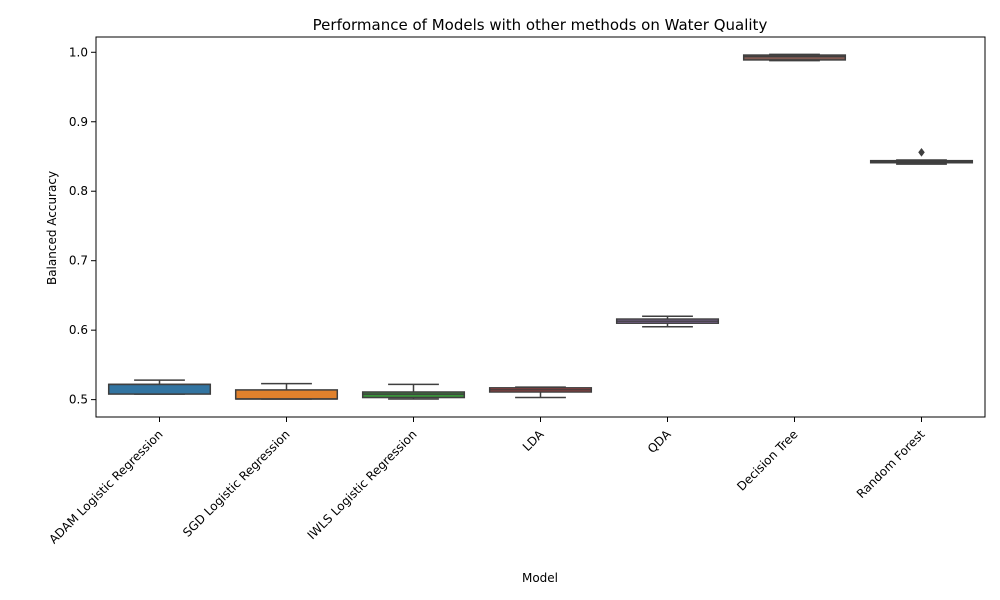  I want to click on x-tick-label: Decision Tree, so click(767, 460).